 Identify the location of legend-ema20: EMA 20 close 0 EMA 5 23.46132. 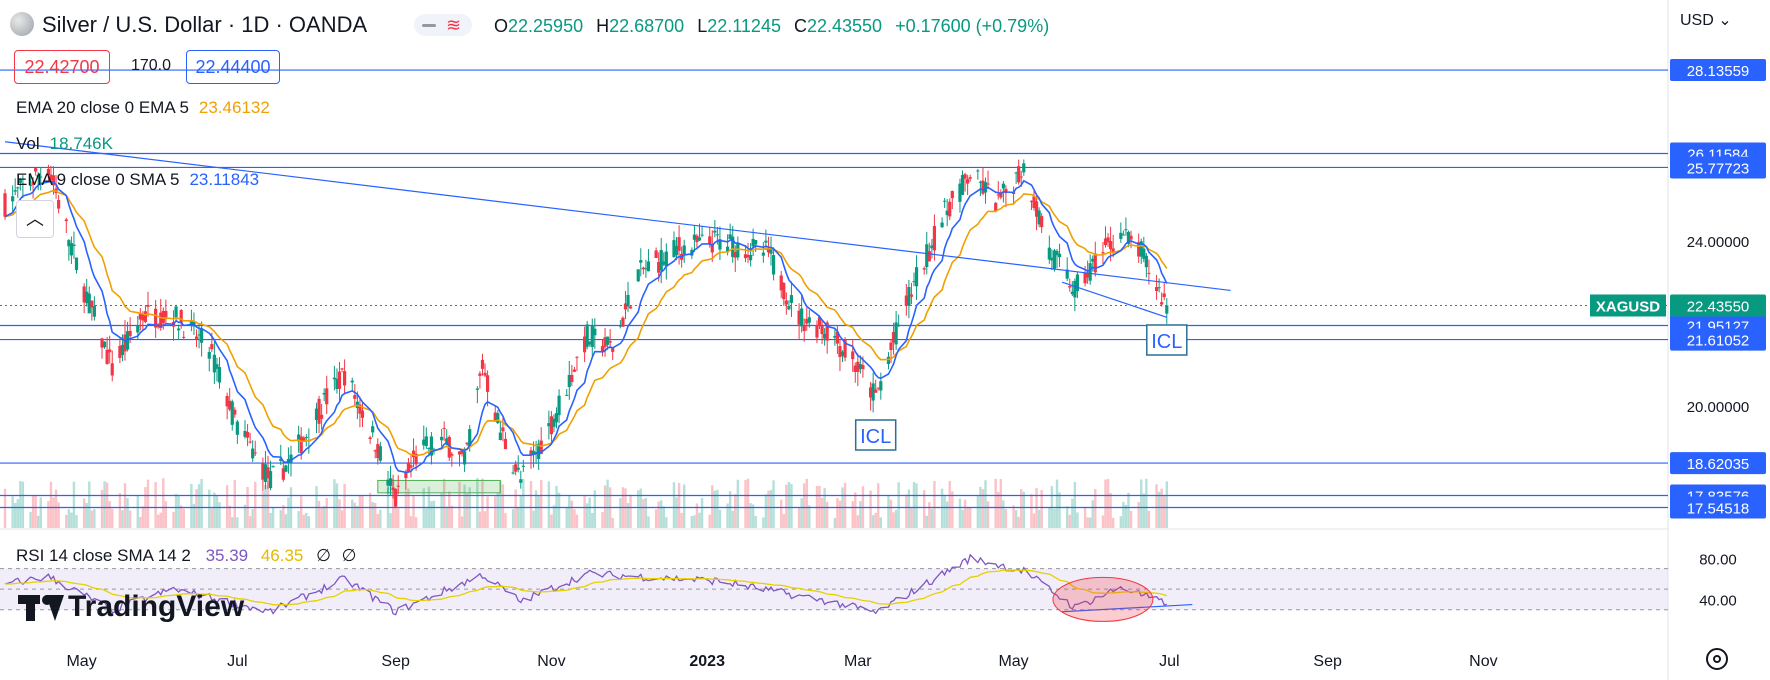
(143, 107).